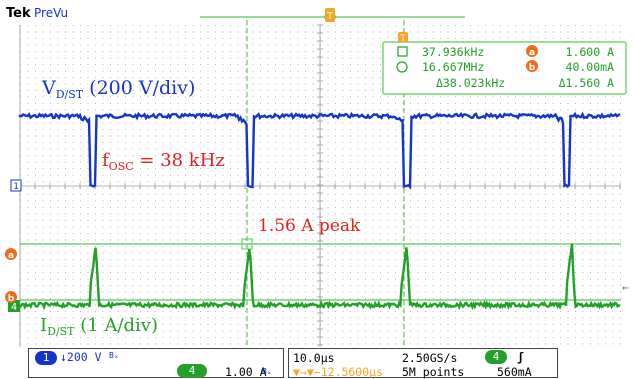  I want to click on readout-row3-right: Δ1.560 A, so click(586, 83).